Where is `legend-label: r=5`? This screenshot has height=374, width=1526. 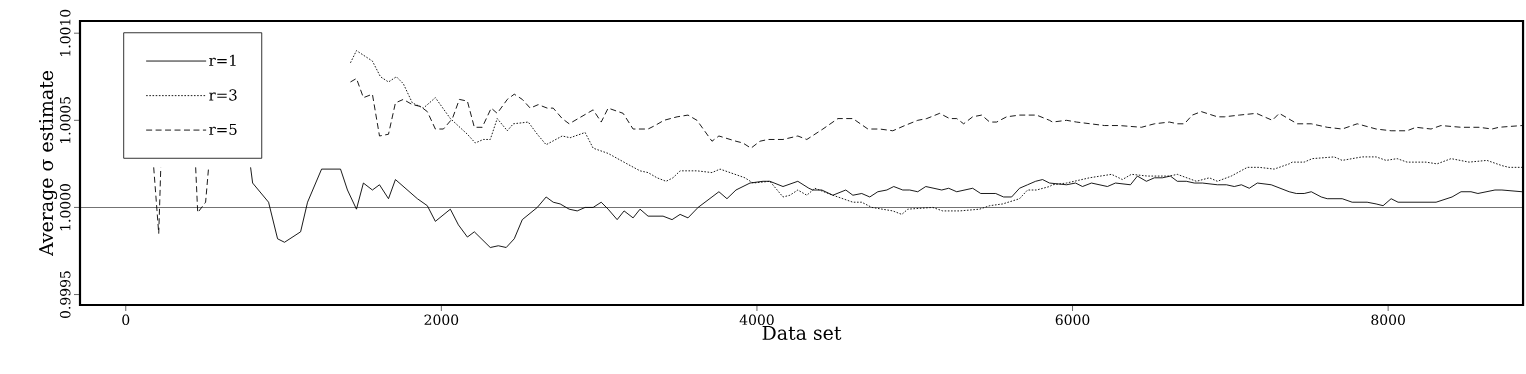
legend-label: r=5 is located at coordinates (223, 129).